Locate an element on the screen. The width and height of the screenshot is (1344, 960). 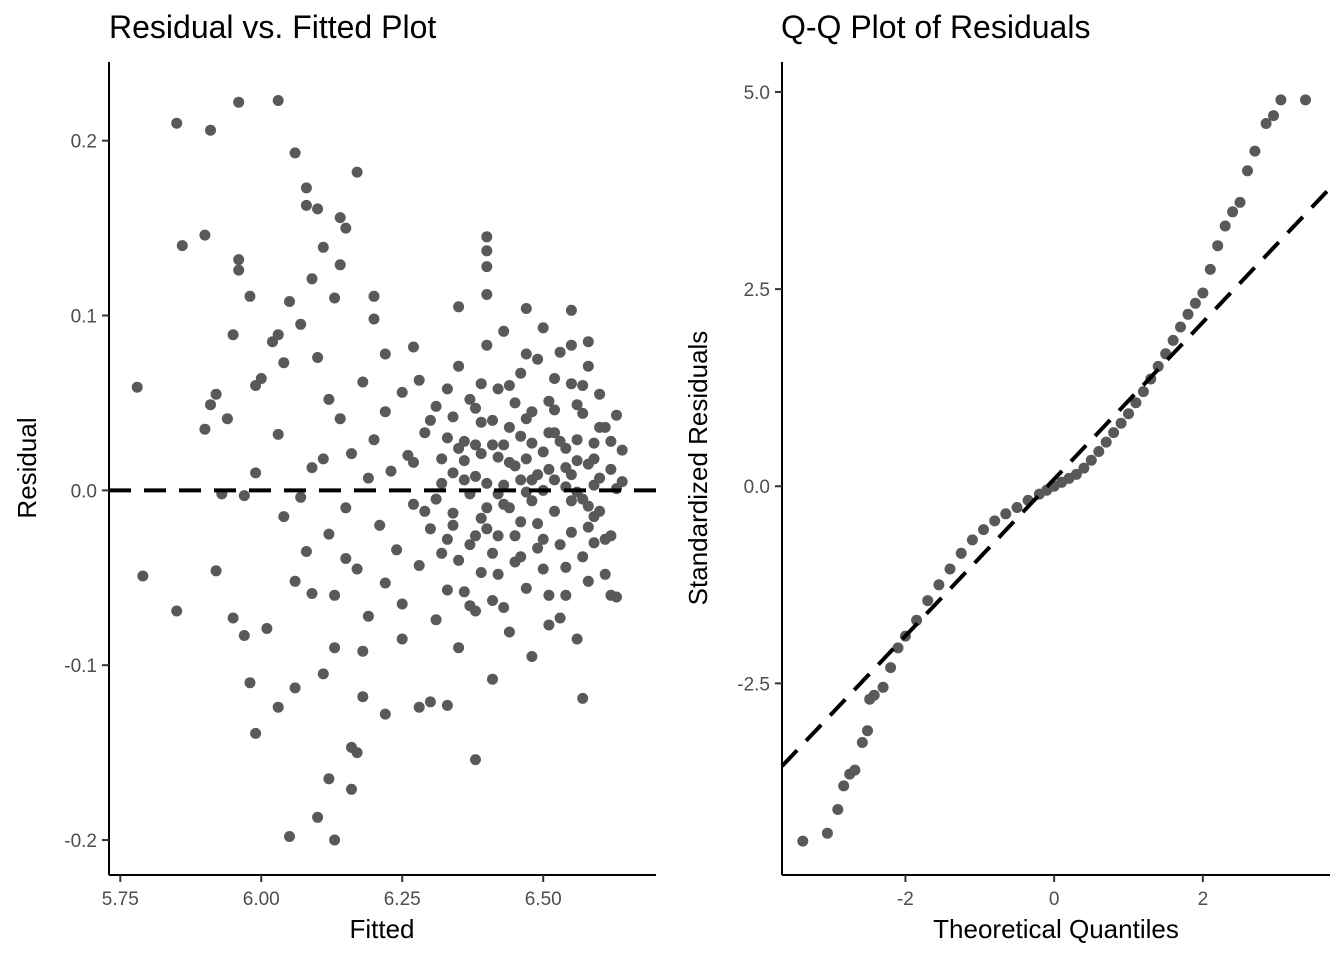
y-ticks: -2.5 0.0 2.5 5.0 is located at coordinates (759, 389).